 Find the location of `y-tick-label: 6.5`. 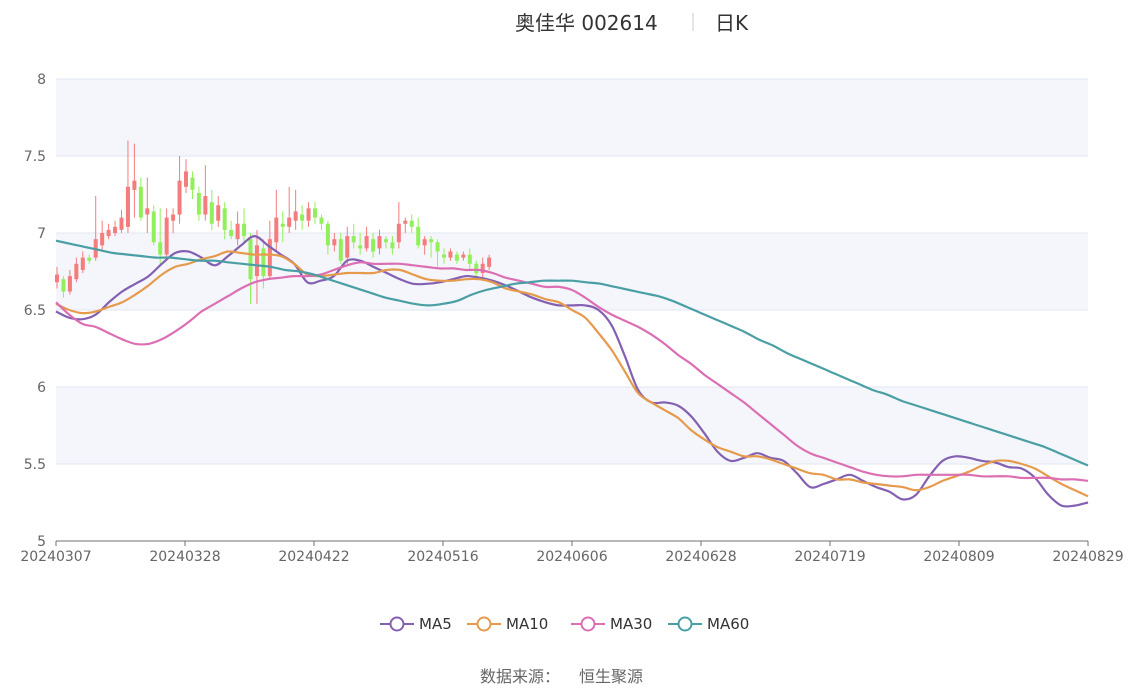

y-tick-label: 6.5 is located at coordinates (35, 311).